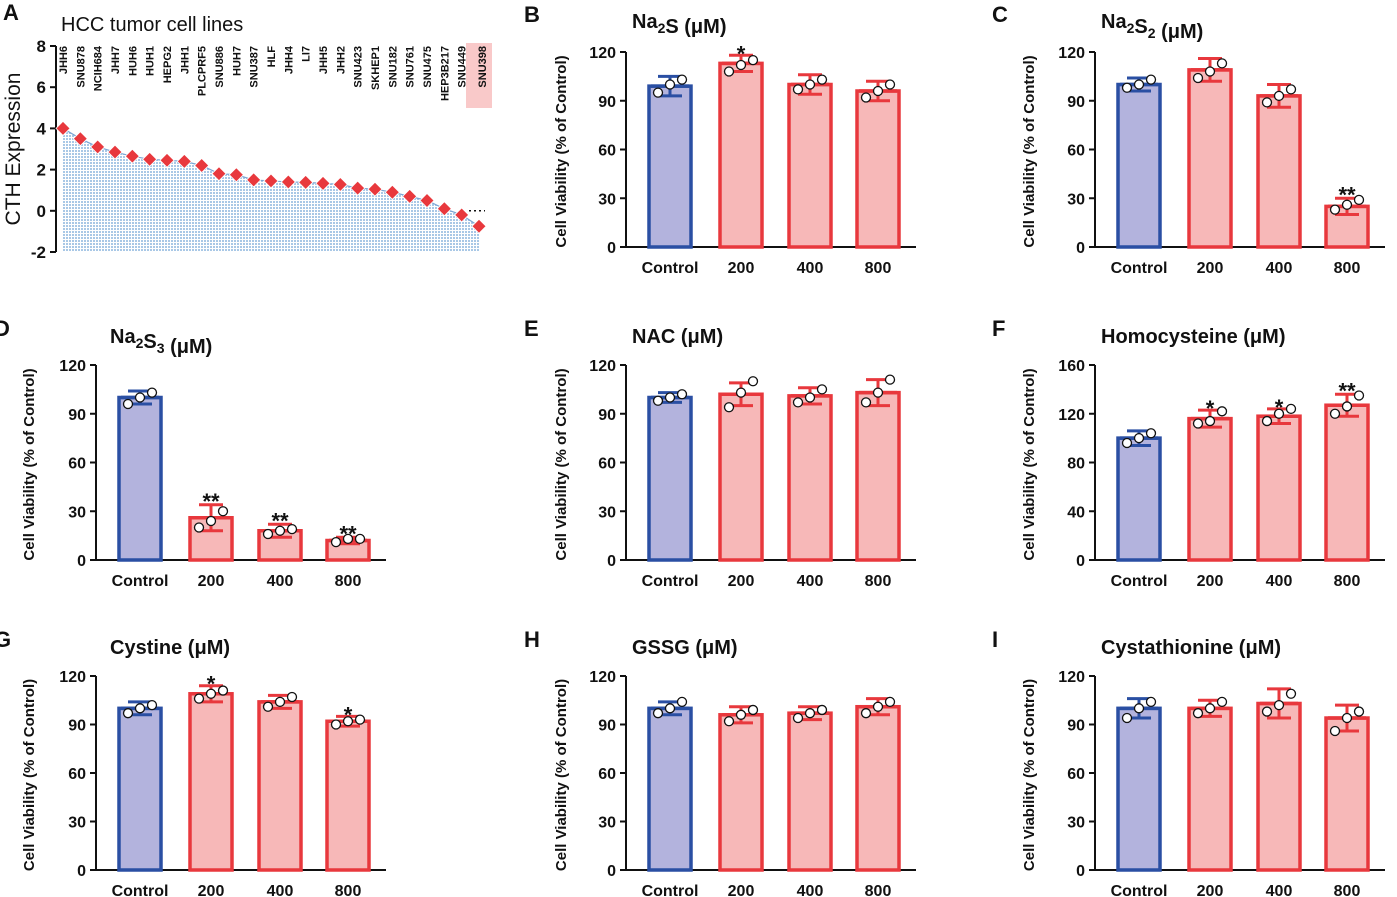 This screenshot has width=1397, height=897. I want to click on panel-letter: D, so click(5, 328).